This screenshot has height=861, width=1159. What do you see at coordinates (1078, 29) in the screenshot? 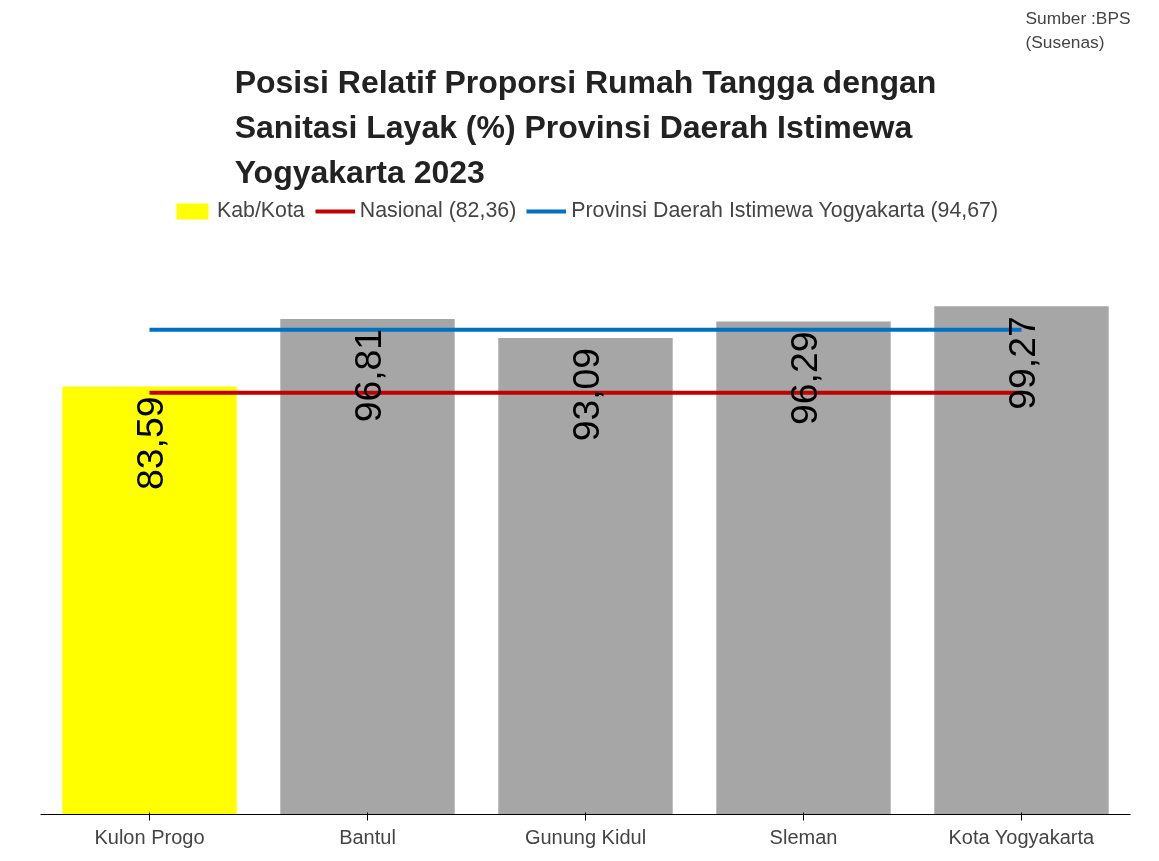
I see `text: Sumber :BPS (Susenas)` at bounding box center [1078, 29].